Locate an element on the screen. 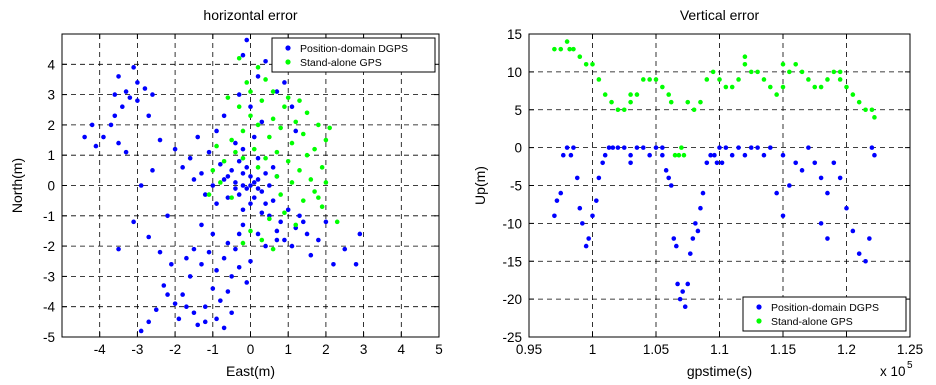  x-tick-label: -4 is located at coordinates (100, 349).